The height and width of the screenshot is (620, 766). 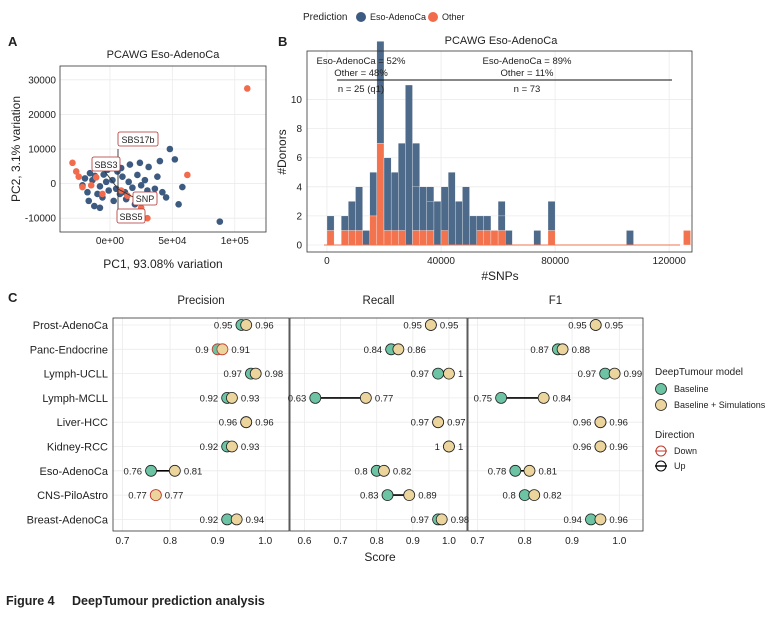 What do you see at coordinates (327, 261) in the screenshot?
I see `b-xtick-label-0: 0` at bounding box center [327, 261].